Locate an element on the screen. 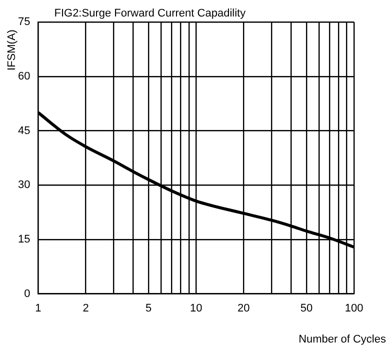 The width and height of the screenshot is (390, 347). y-tick-label: 45 is located at coordinates (24, 130).